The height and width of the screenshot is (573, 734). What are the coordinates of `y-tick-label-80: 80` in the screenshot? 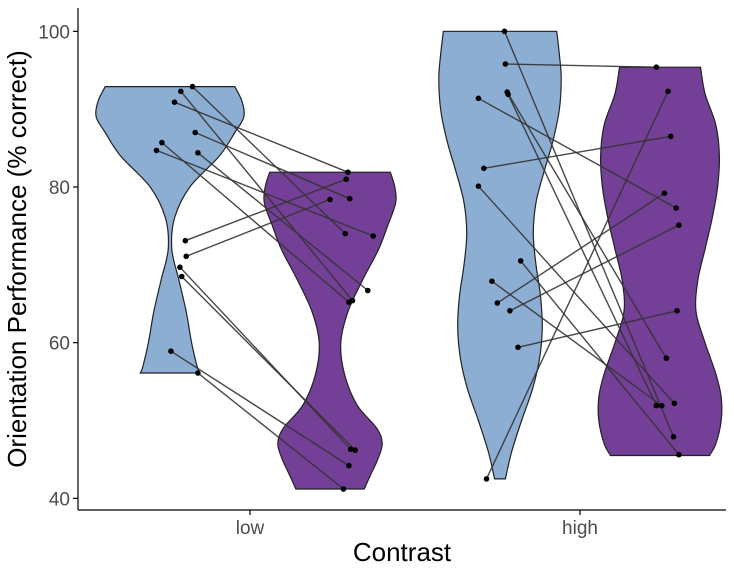 It's located at (59, 188).